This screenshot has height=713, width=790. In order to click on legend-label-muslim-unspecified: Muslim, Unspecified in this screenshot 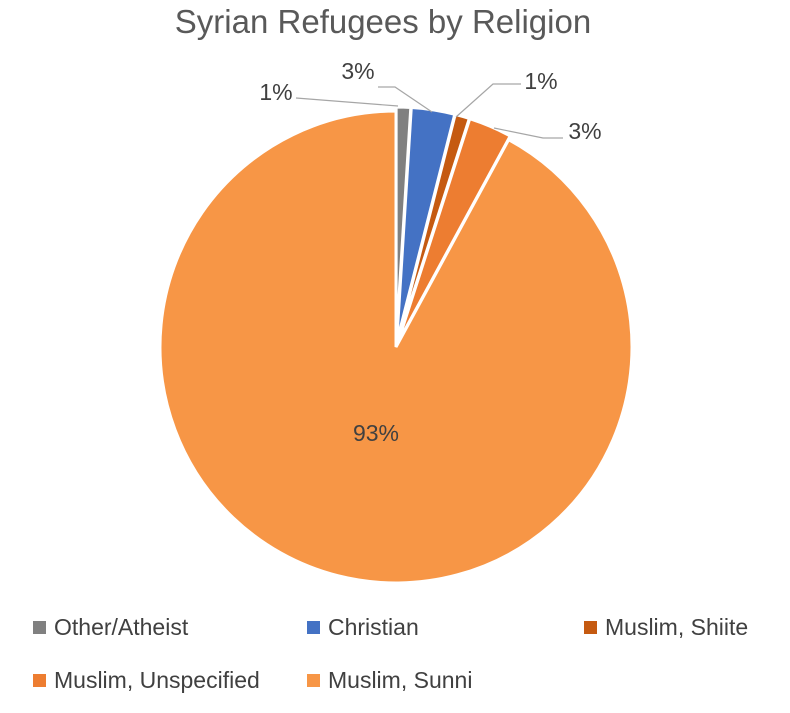, I will do `click(157, 680)`.